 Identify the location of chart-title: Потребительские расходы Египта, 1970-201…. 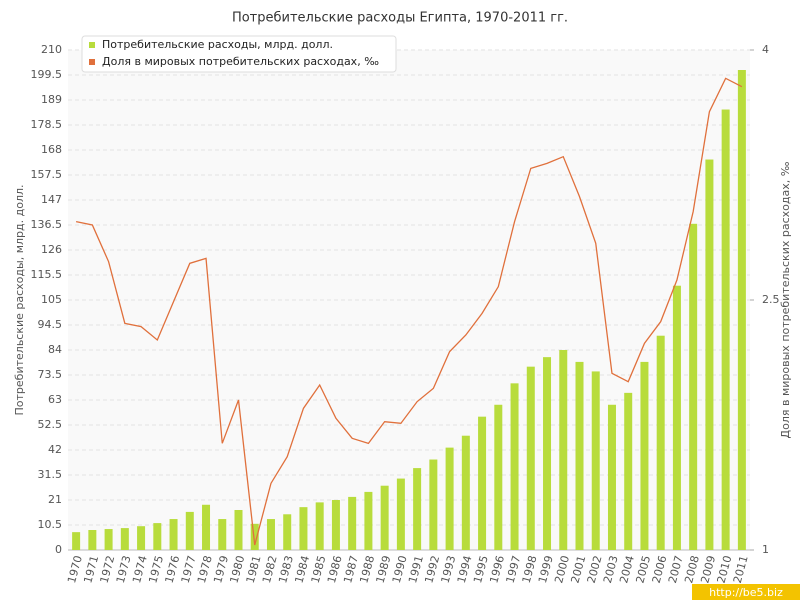
(400, 18).